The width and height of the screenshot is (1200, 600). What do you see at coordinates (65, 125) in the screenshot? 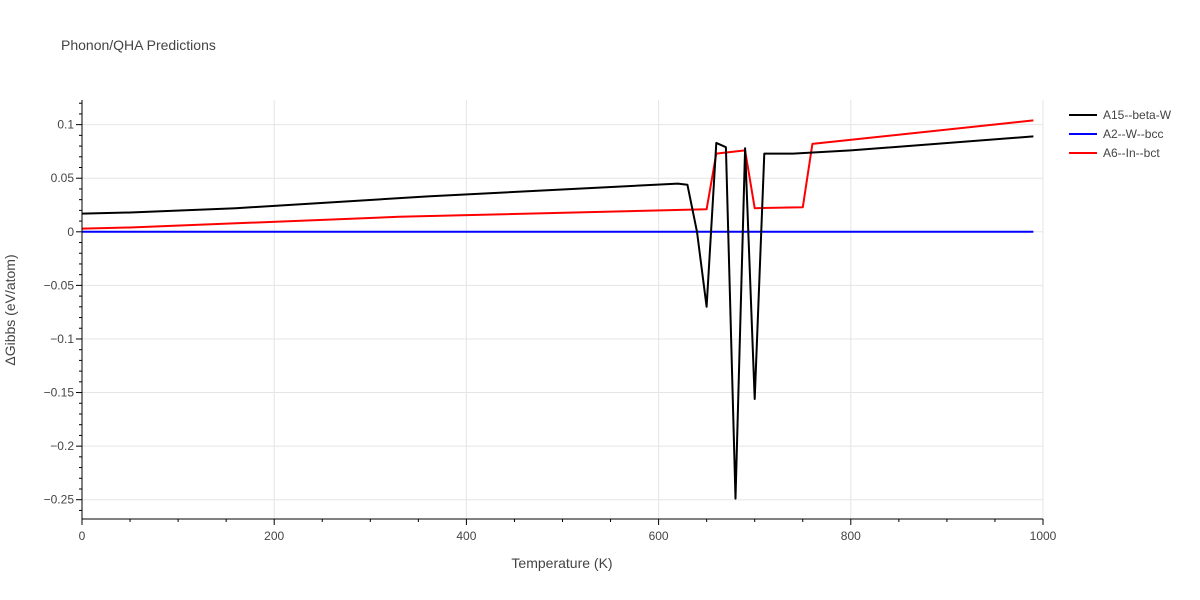
I see `y-tick-label: 0.1` at bounding box center [65, 125].